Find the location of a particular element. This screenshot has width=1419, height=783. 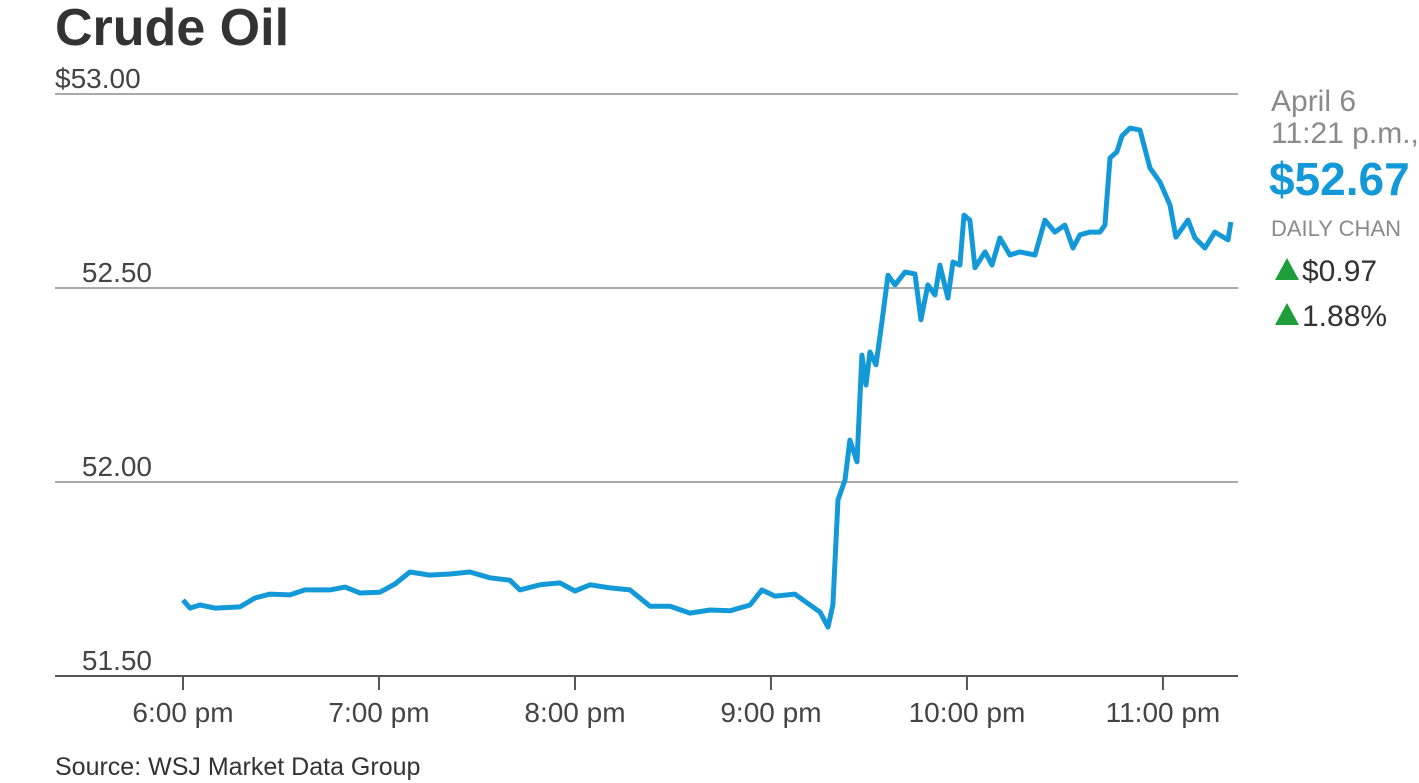

x-tick-label: 8:00 pm is located at coordinates (574, 712).